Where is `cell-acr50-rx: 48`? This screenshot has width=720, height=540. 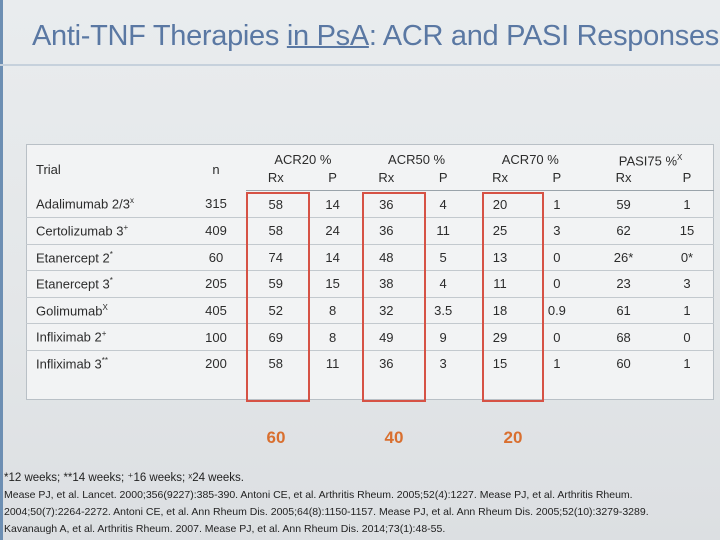
cell-acr50-rx: 48 is located at coordinates (386, 258).